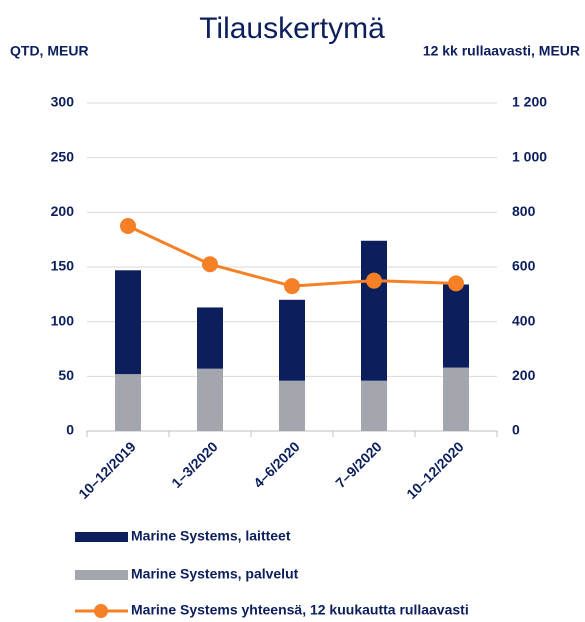 This screenshot has height=622, width=585. Describe the element at coordinates (524, 211) in the screenshot. I see `y2-tick-label: 800` at that location.